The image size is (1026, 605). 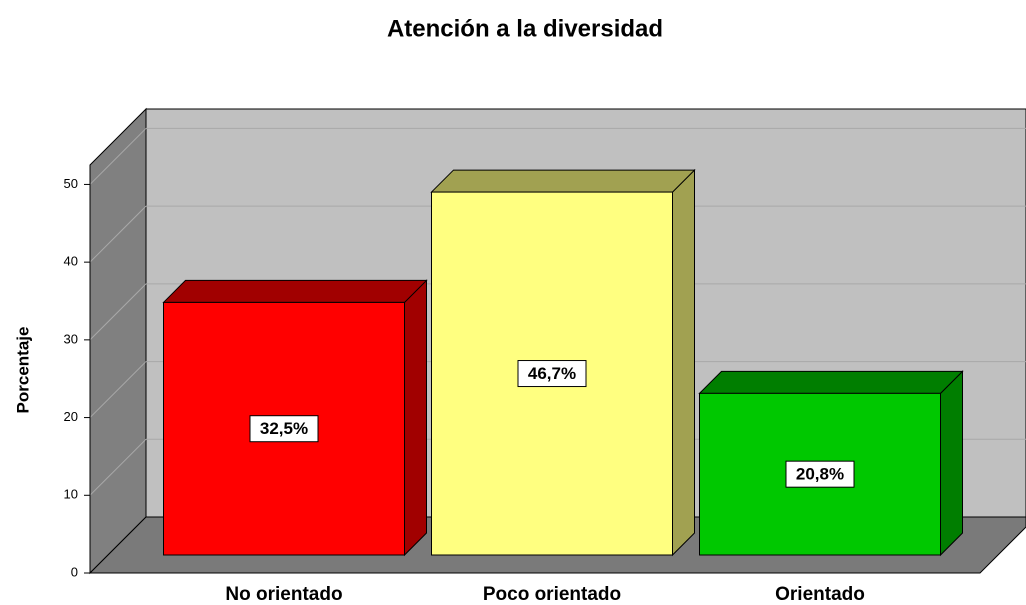 I want to click on value-label: 46,7%, so click(x=552, y=373).